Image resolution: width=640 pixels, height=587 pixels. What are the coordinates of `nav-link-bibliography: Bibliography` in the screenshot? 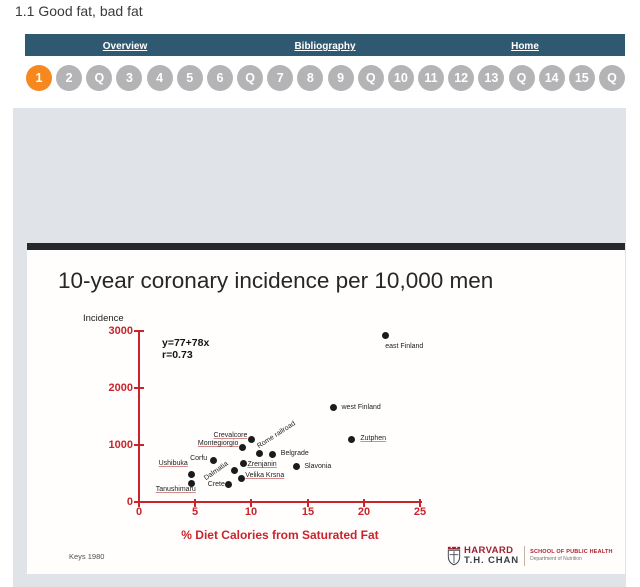 It's located at (325, 46).